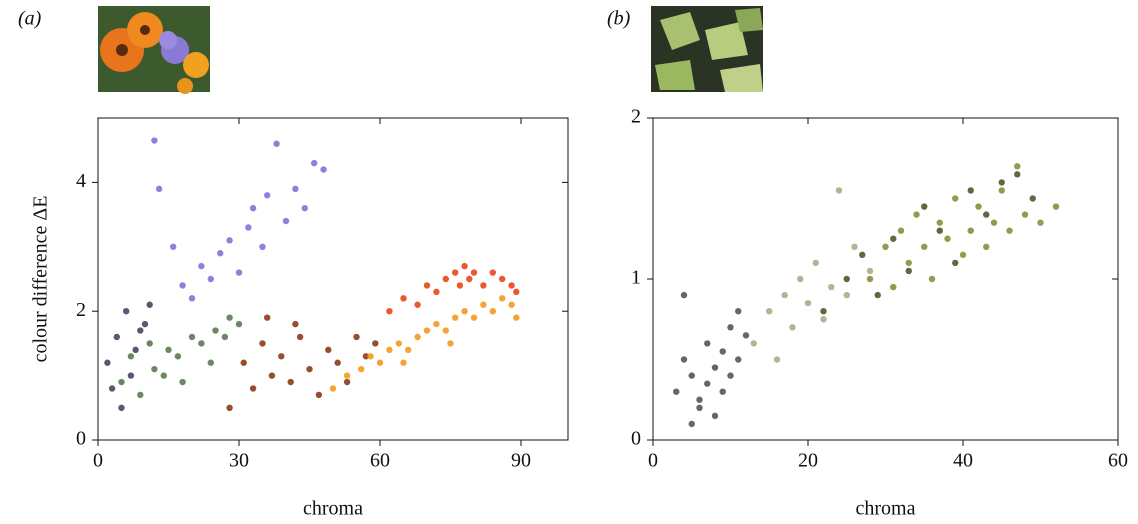 The width and height of the screenshot is (1138, 524). Describe the element at coordinates (636, 439) in the screenshot. I see `y-tick-label: 0` at that location.